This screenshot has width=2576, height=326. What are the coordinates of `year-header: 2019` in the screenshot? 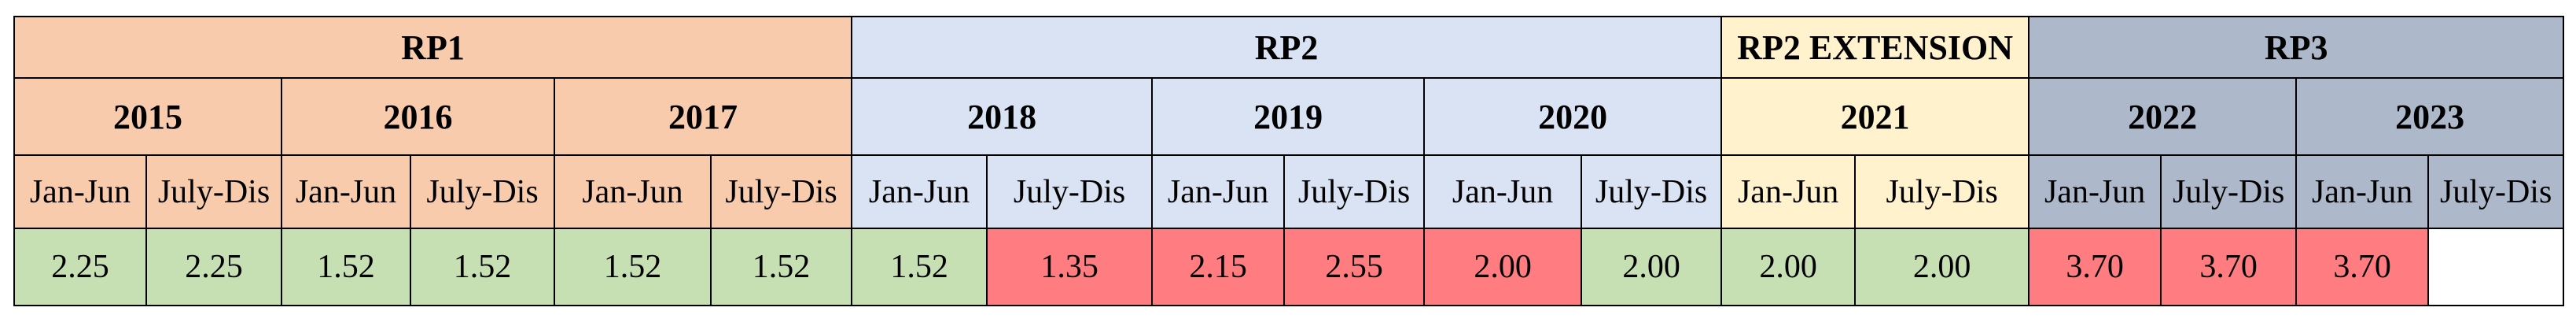 It's located at (1288, 117).